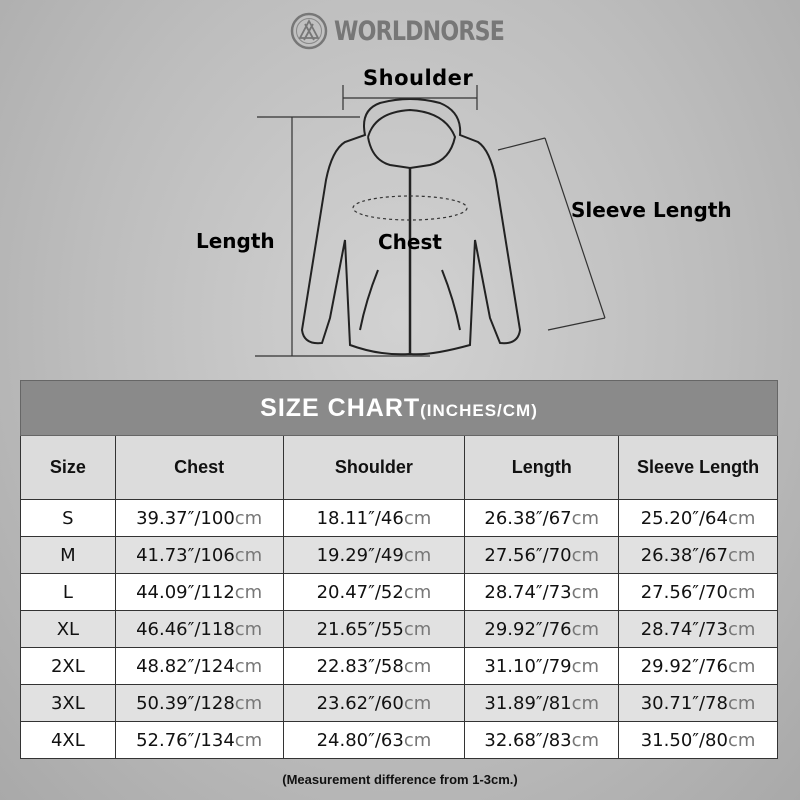 This screenshot has width=800, height=800. I want to click on sleeve-value: 28.74″/73, so click(684, 629).